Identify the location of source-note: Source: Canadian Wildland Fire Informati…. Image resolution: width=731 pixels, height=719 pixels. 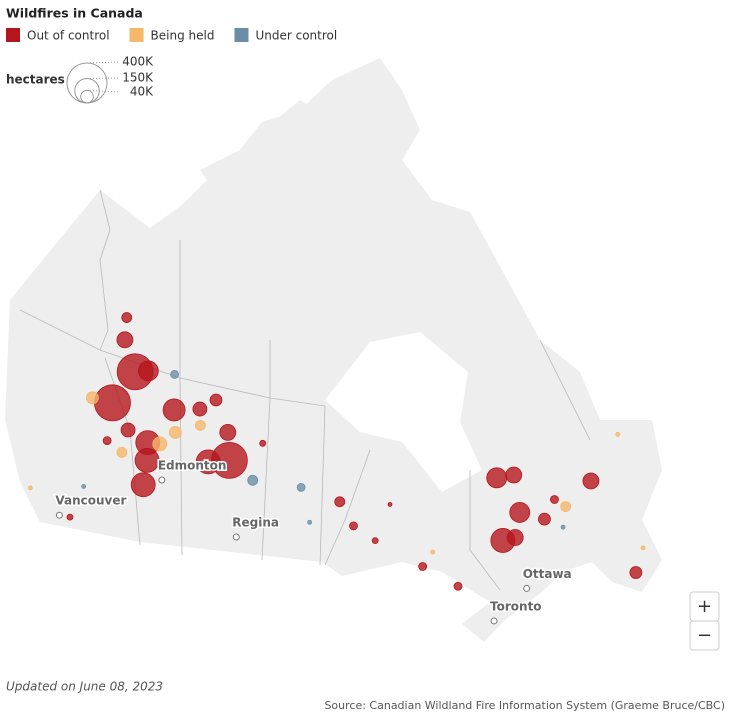
(524, 705).